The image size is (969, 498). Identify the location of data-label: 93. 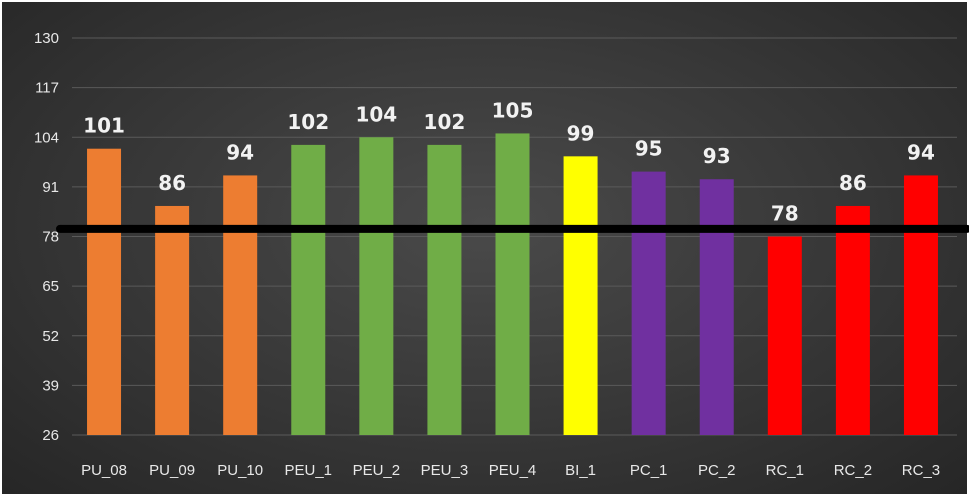
(717, 156).